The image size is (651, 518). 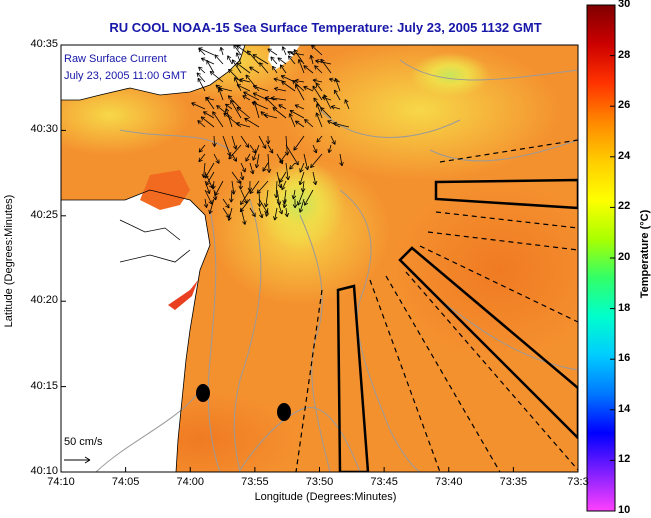 I want to click on colorbar-tick-label: 20, so click(x=624, y=257).